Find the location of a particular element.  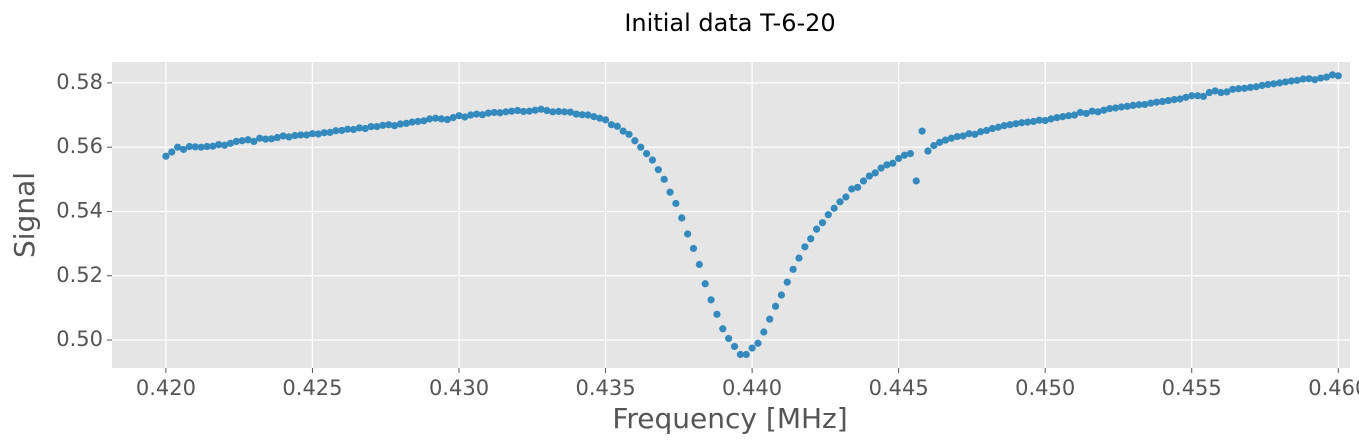

x-tick-label: 0.460 is located at coordinates (1333, 388).